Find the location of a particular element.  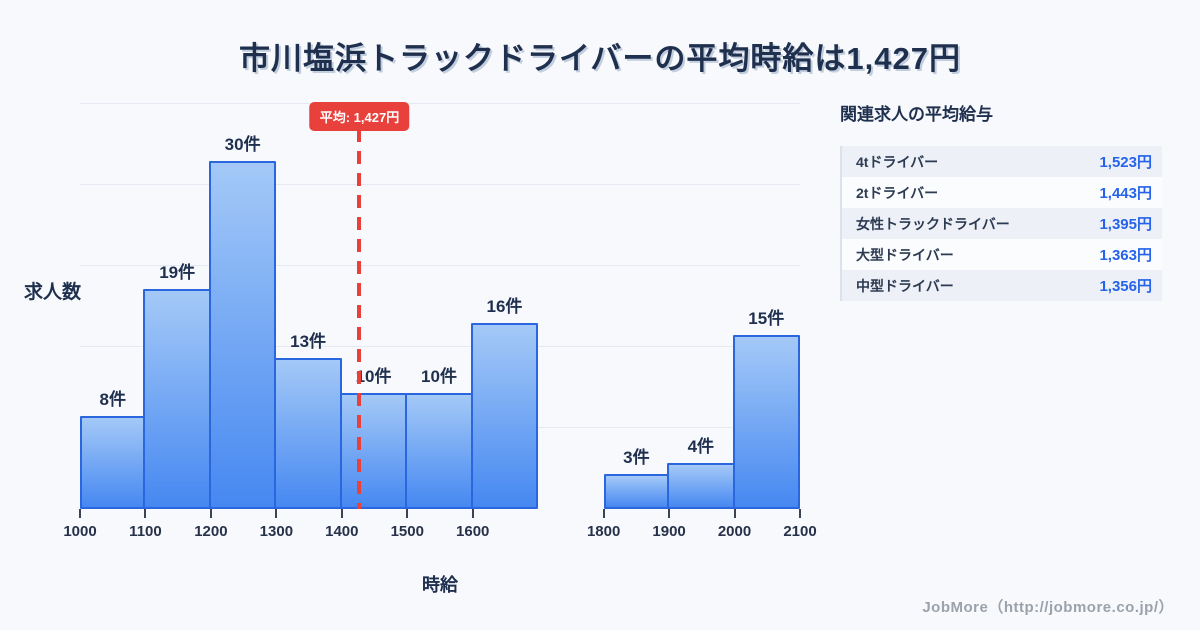

x-tick-label: 1900 is located at coordinates (669, 531).